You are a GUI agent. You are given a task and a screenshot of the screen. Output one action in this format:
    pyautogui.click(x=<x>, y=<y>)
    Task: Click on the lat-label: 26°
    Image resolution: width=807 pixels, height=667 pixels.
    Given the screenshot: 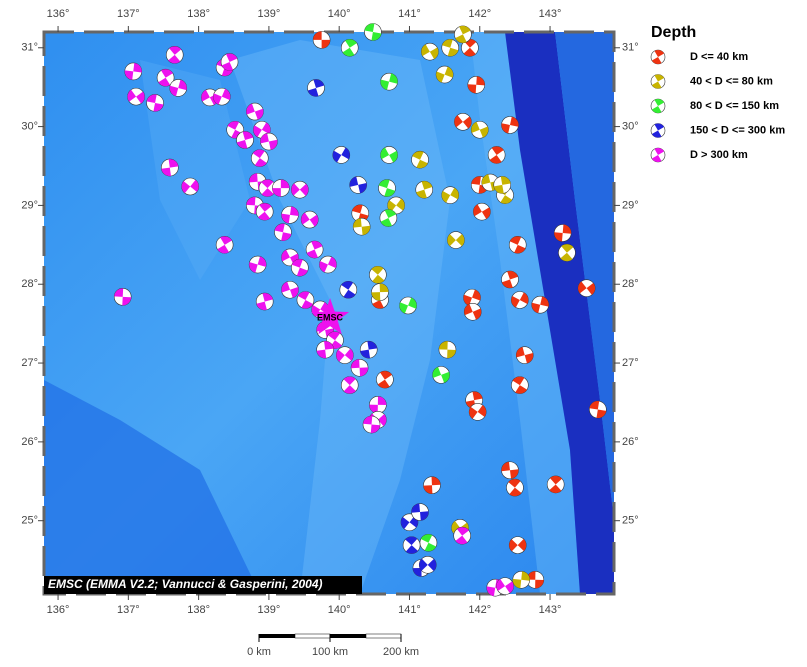 What is the action you would take?
    pyautogui.click(x=29, y=442)
    